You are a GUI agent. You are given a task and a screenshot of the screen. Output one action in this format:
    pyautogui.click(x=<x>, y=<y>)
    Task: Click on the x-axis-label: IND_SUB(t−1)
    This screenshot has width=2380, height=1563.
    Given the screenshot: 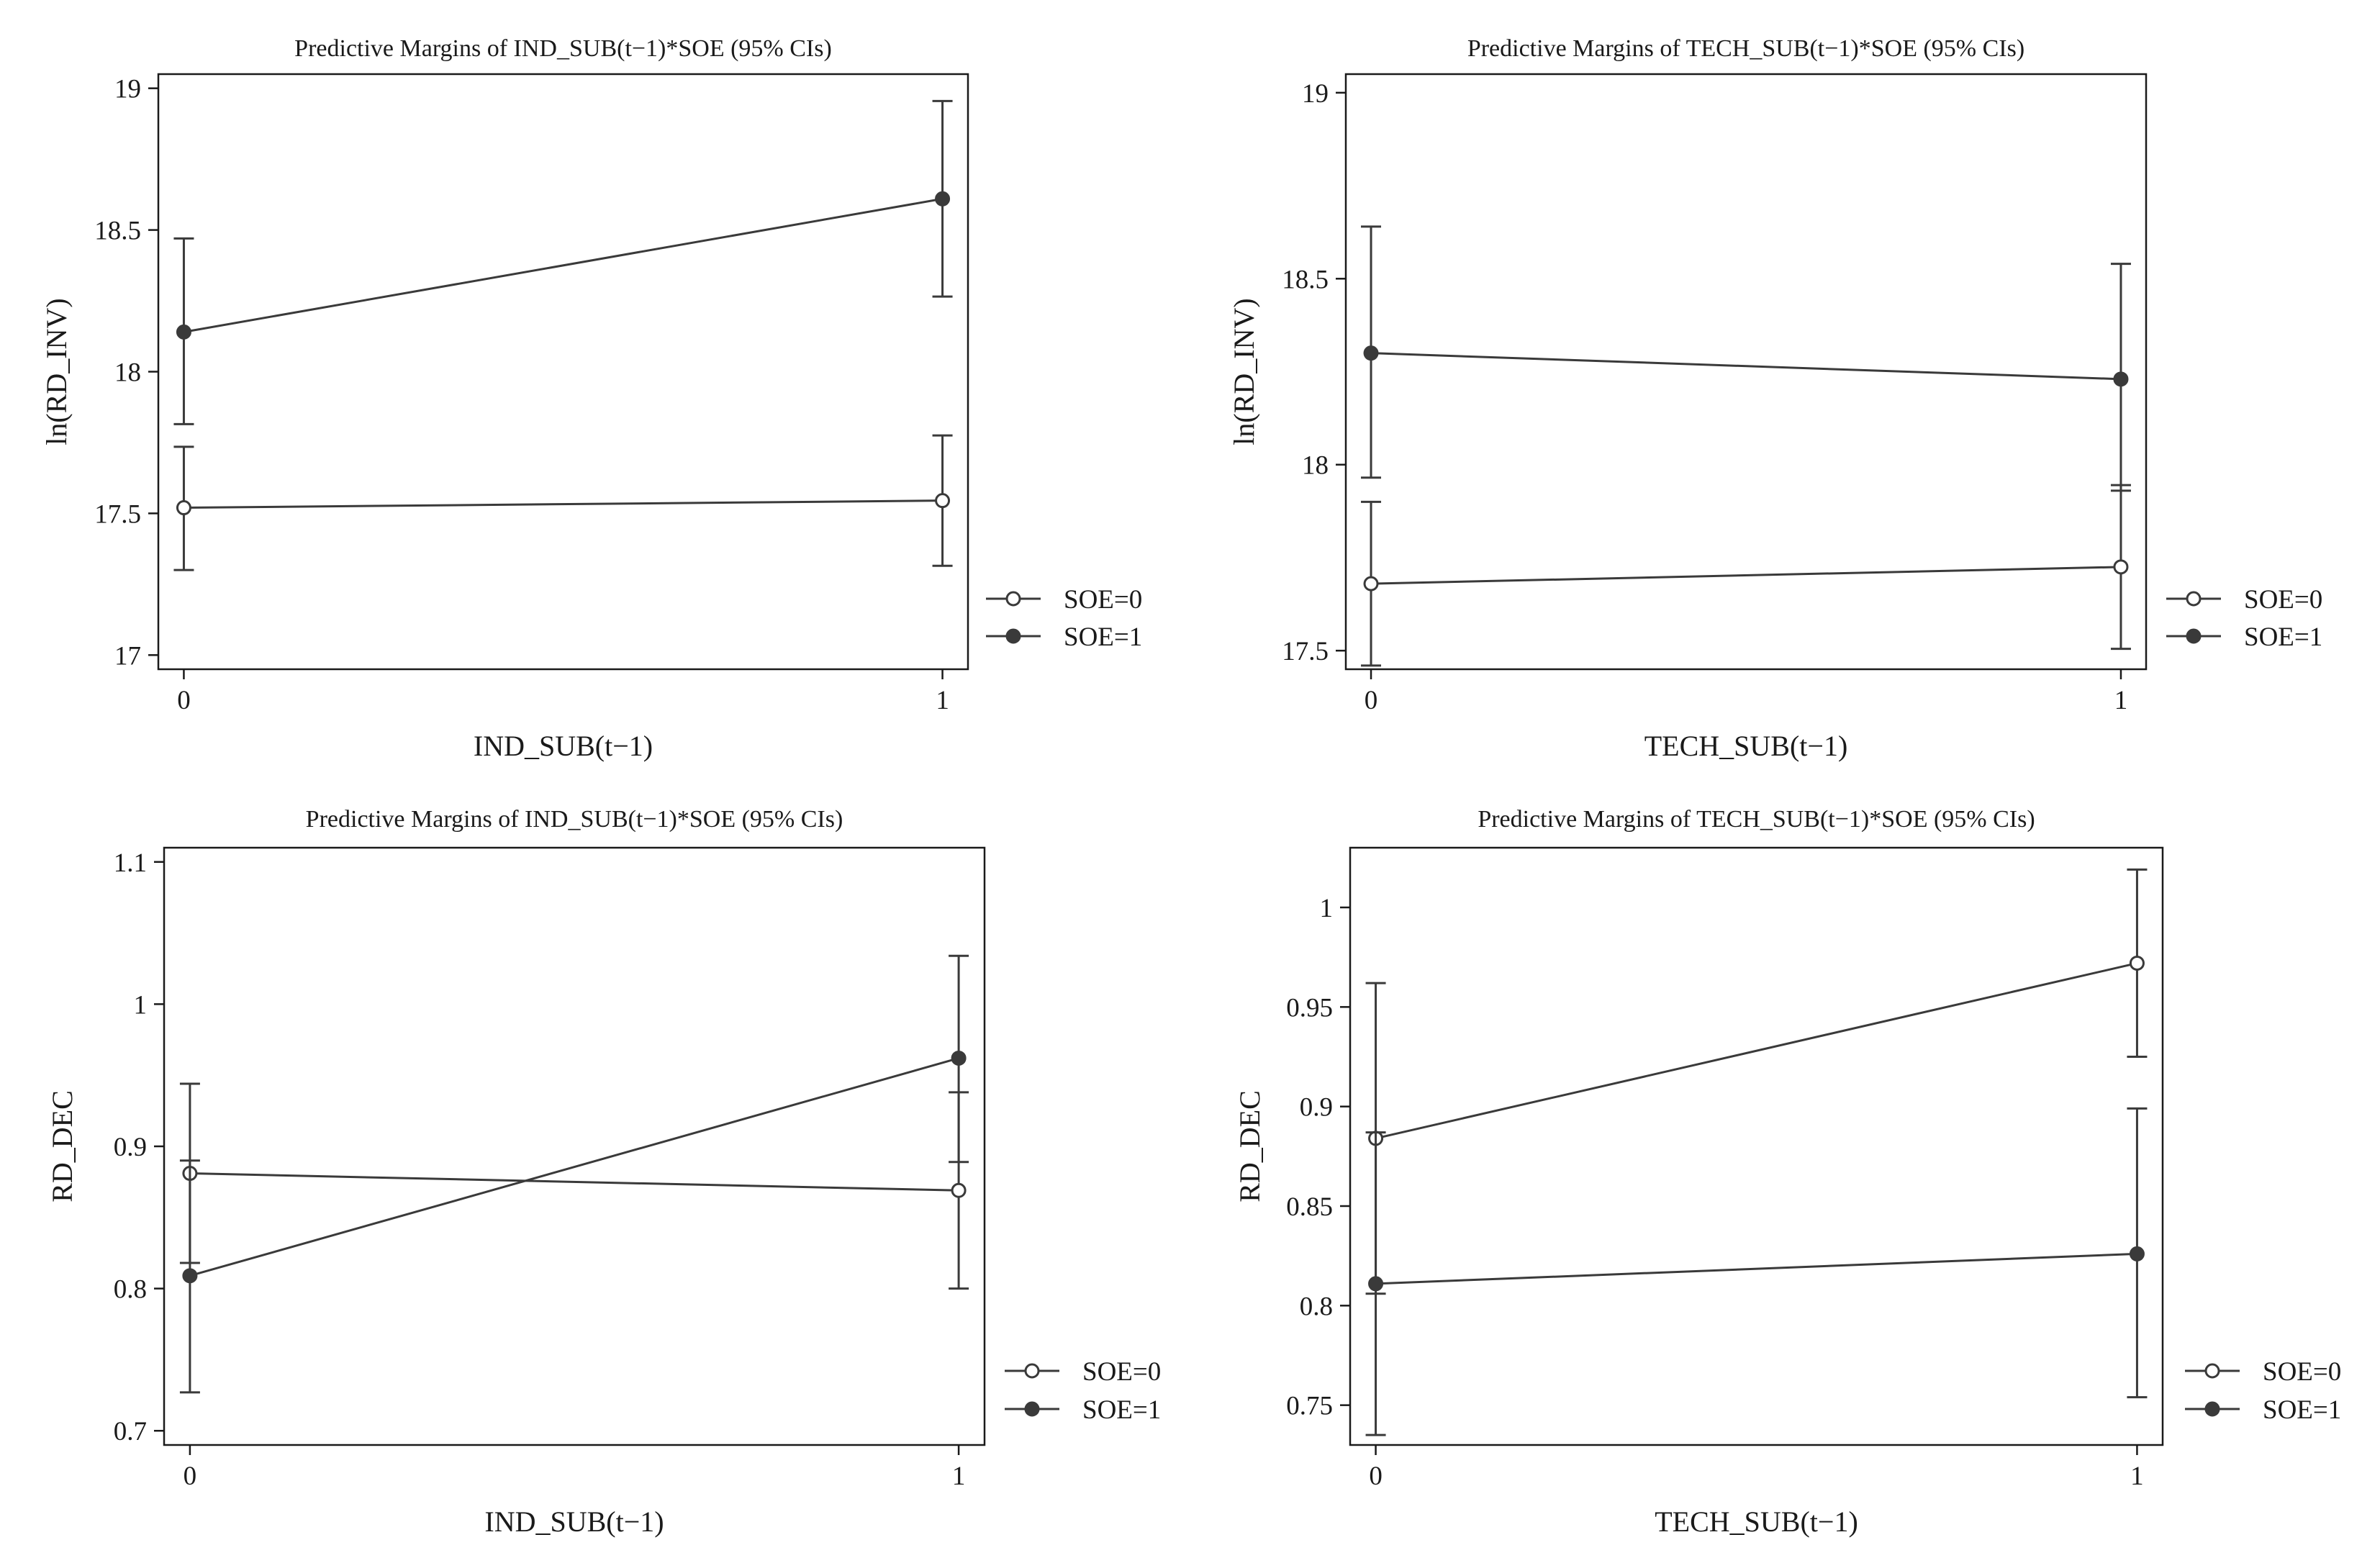 What is the action you would take?
    pyautogui.click(x=563, y=746)
    